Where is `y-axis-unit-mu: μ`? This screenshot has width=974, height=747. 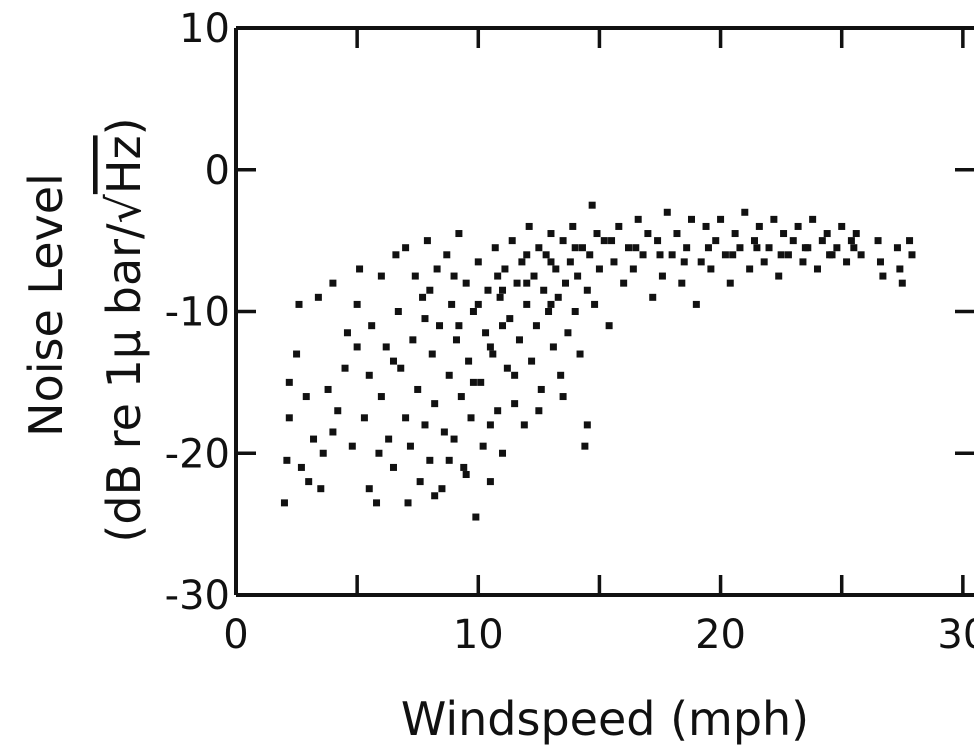
y-axis-unit-mu: μ is located at coordinates (124, 344).